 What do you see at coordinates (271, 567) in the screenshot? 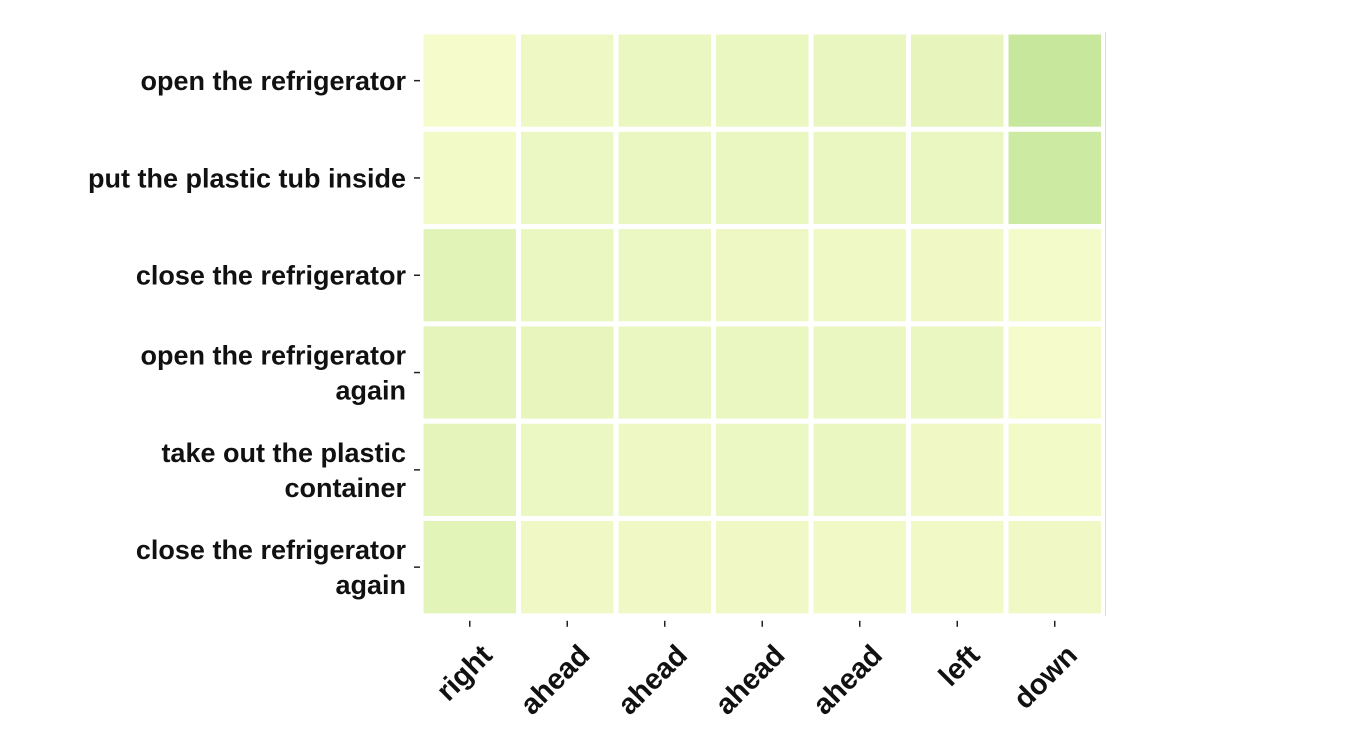
I see `y-tick-label: close the refrigerator again` at bounding box center [271, 567].